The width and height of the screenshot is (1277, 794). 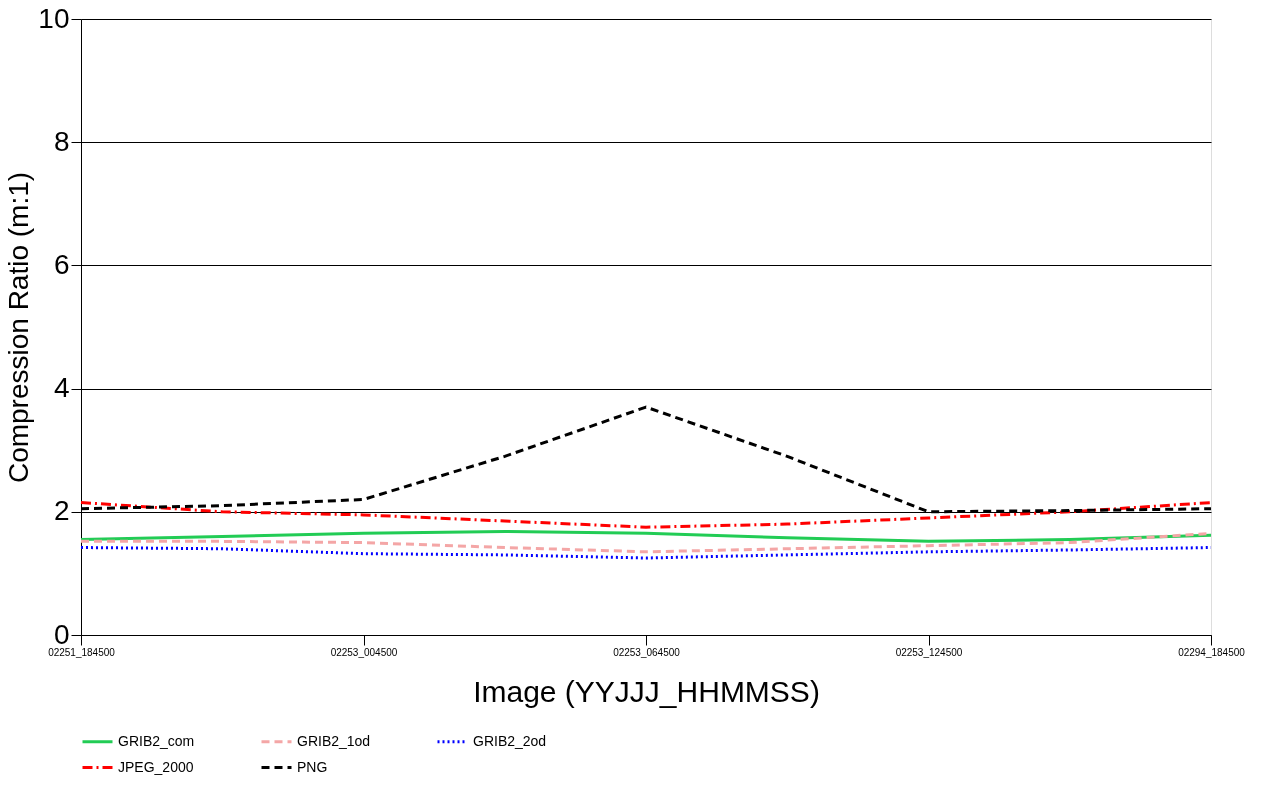 What do you see at coordinates (646, 536) in the screenshot?
I see `line-series` at bounding box center [646, 536].